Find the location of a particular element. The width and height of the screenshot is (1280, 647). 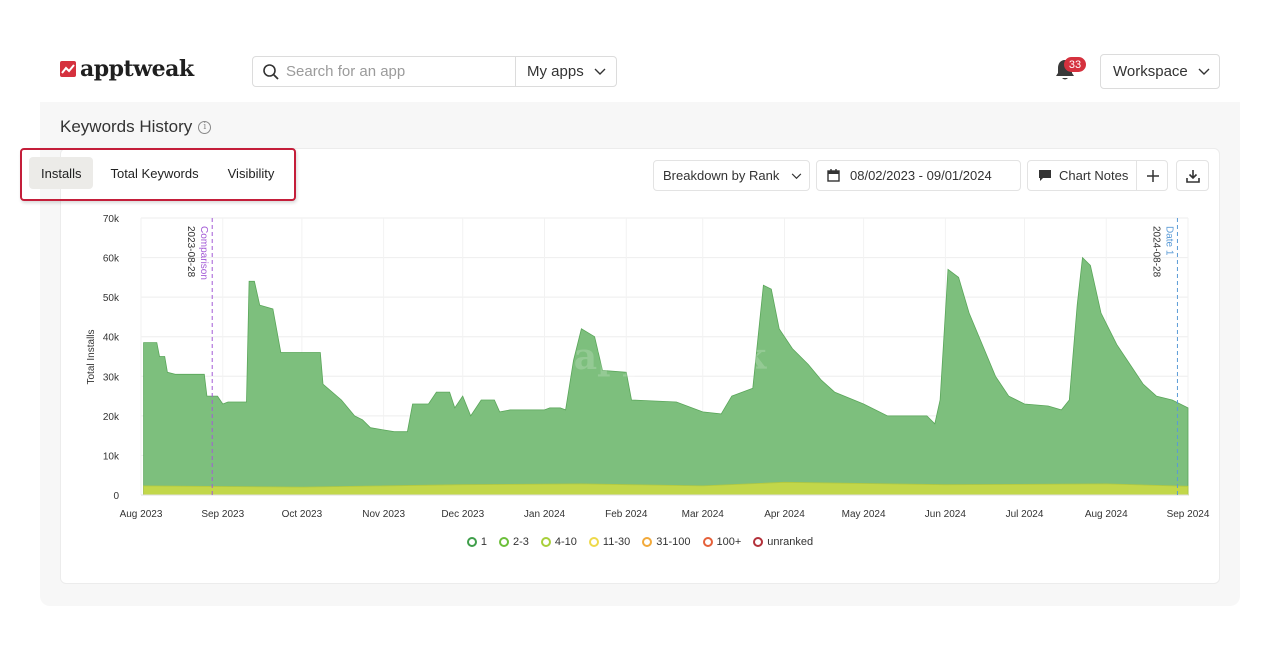

calendar-icon is located at coordinates (833, 175).